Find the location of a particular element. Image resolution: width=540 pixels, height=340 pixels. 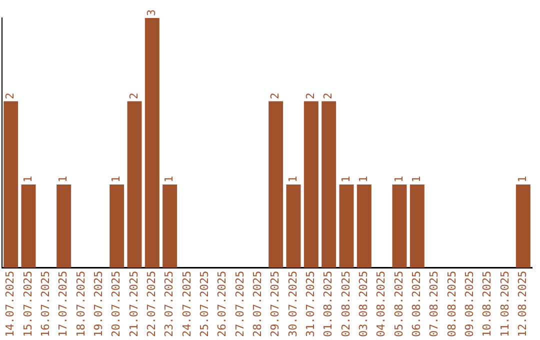

x-tick-label: 18.07.2025 is located at coordinates (81, 304).